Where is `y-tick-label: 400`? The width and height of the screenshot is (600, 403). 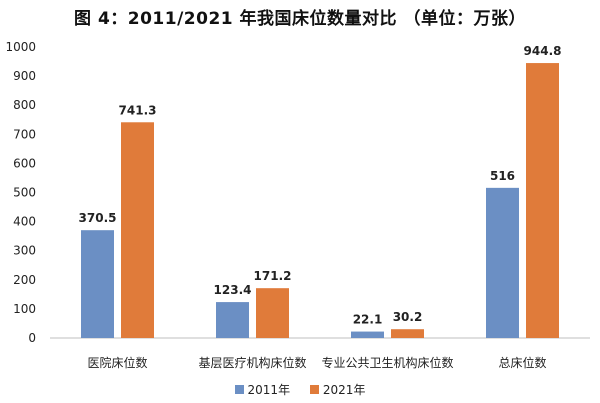 y-tick-label: 400 is located at coordinates (24, 222).